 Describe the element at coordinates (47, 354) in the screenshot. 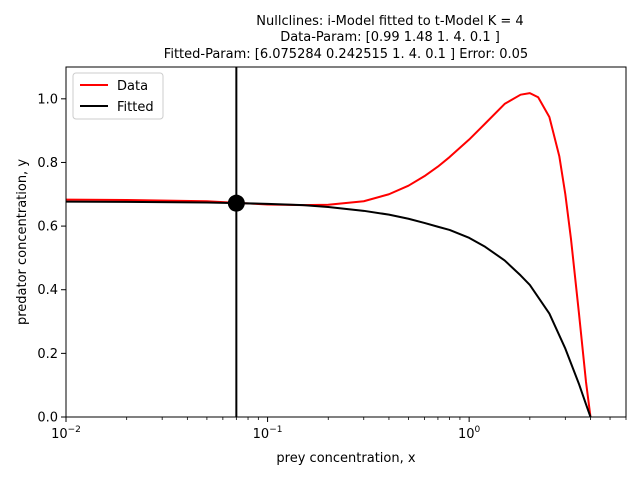

I see `y-tick-label-1: 0.2` at that location.